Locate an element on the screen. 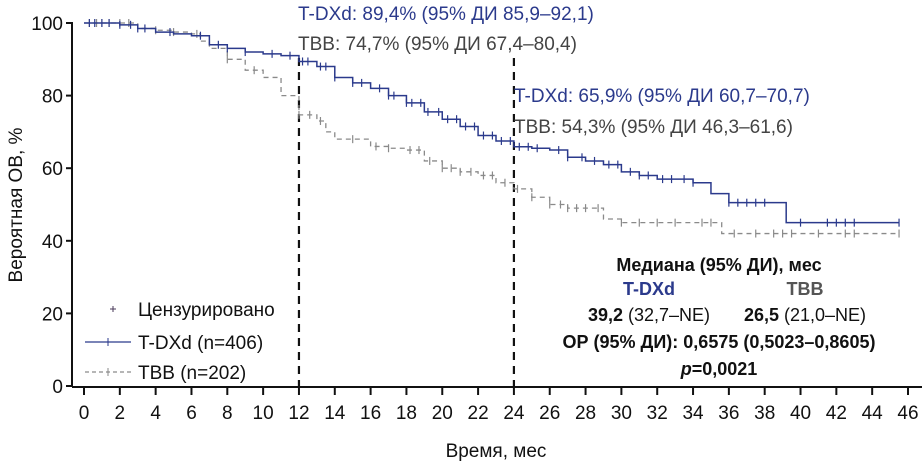 The image size is (922, 466). x-tick-label: 10 is located at coordinates (263, 413).